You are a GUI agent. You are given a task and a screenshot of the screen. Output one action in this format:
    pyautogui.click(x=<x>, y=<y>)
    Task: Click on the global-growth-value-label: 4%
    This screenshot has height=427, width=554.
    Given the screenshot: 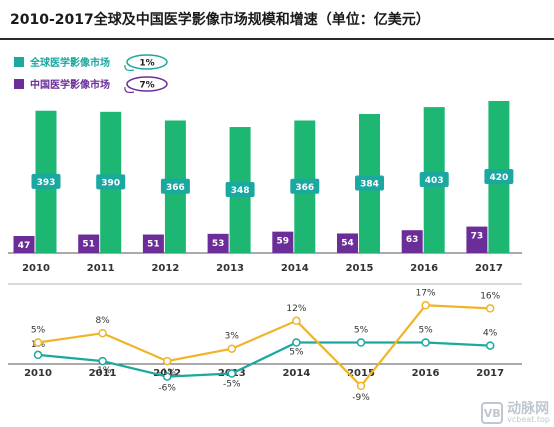 What is the action you would take?
    pyautogui.click(x=490, y=334)
    